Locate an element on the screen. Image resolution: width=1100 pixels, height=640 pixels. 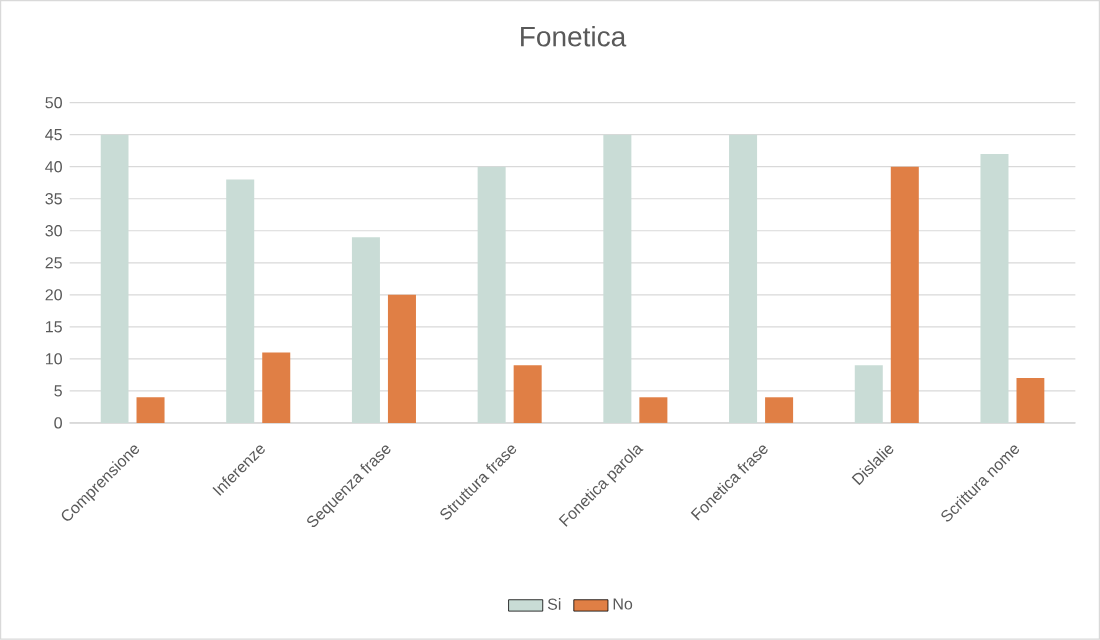
y-tick-label: 5 is located at coordinates (58, 391).